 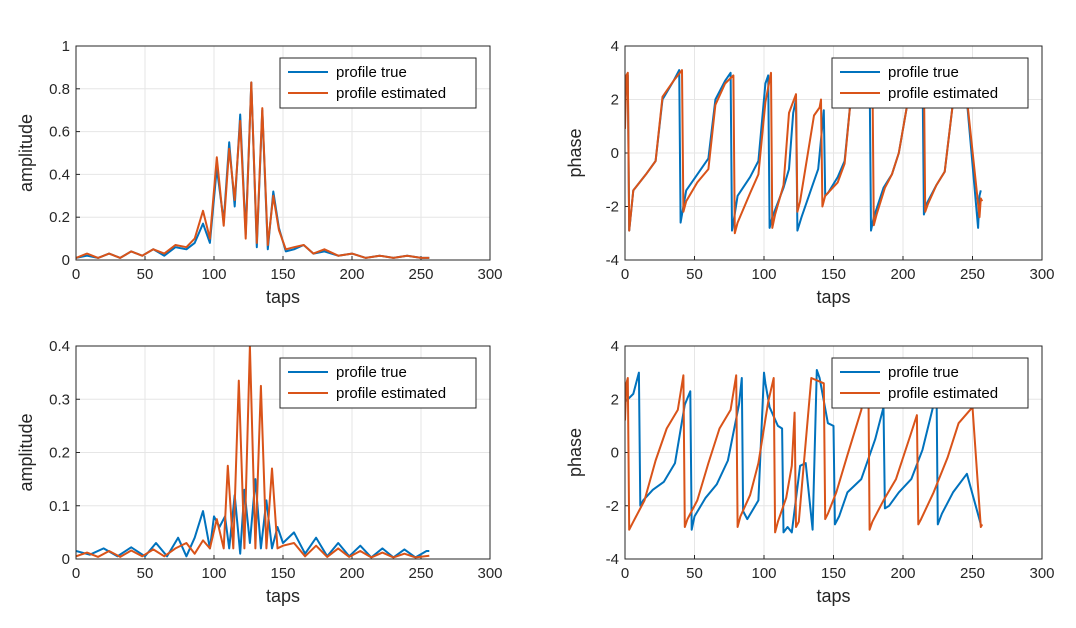 I want to click on series-line-profile-true, so click(x=253, y=518).